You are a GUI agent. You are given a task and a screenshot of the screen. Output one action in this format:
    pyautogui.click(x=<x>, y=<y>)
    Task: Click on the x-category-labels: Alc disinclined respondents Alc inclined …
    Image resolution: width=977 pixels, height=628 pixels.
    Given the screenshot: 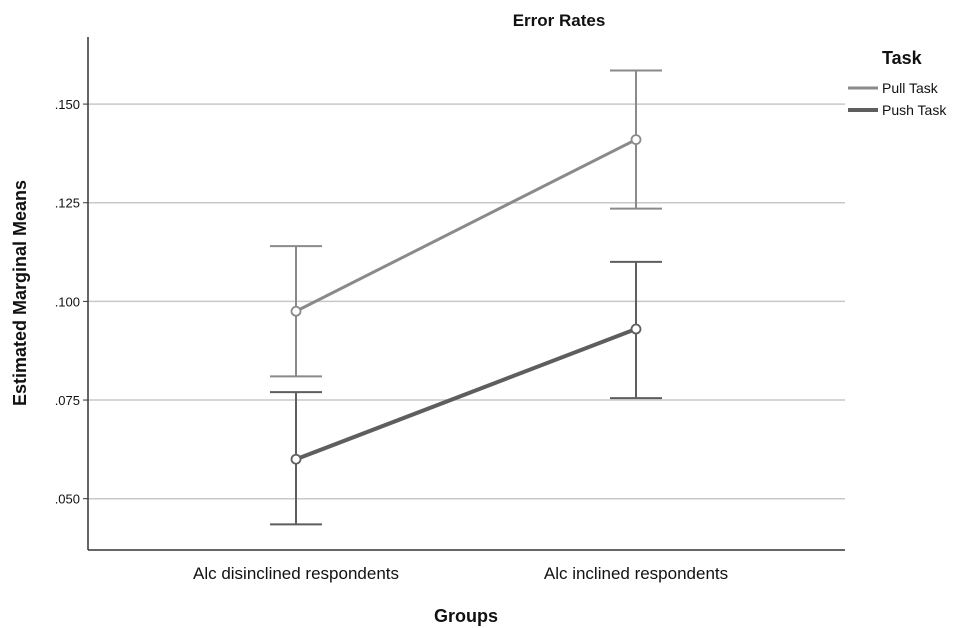 What is the action you would take?
    pyautogui.click(x=460, y=573)
    